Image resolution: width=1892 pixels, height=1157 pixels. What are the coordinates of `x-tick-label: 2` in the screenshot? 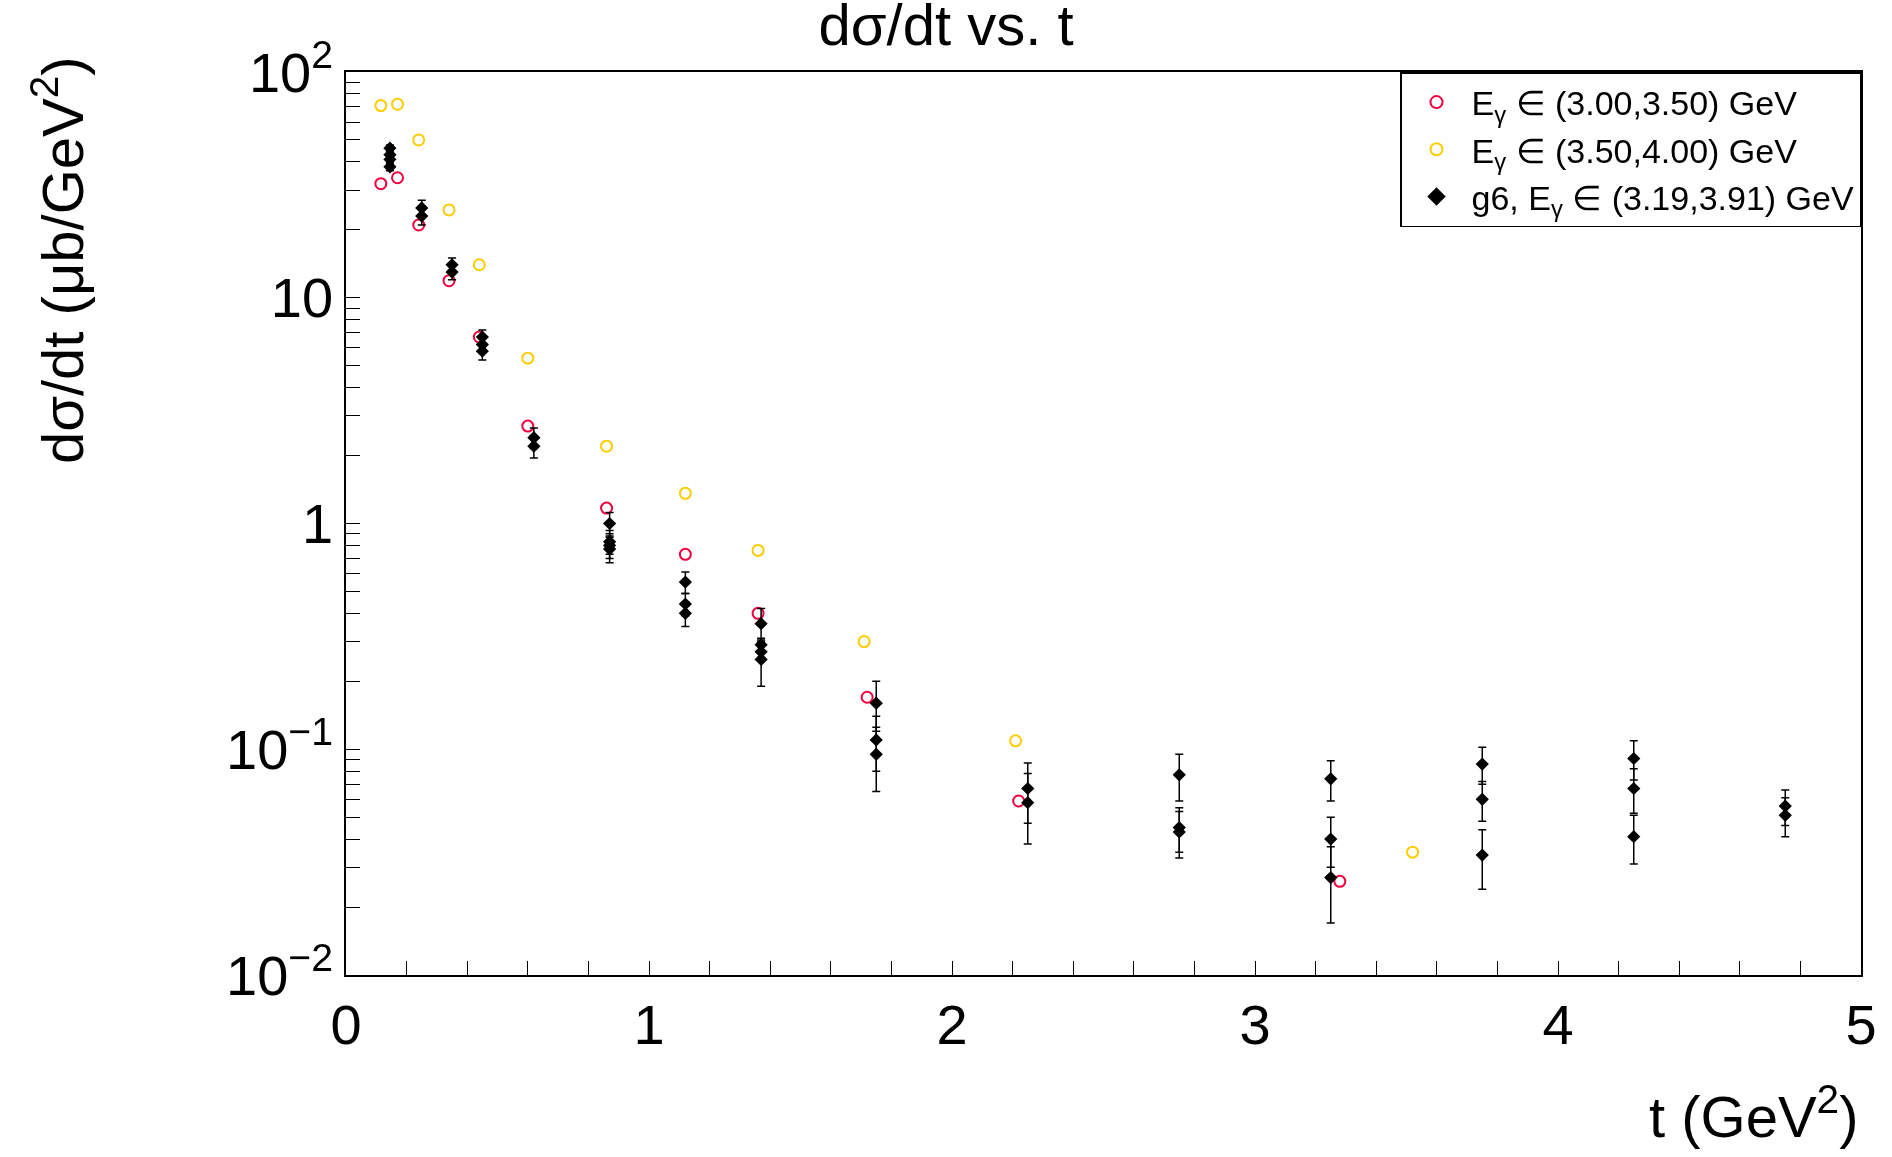 It's located at (952, 1024).